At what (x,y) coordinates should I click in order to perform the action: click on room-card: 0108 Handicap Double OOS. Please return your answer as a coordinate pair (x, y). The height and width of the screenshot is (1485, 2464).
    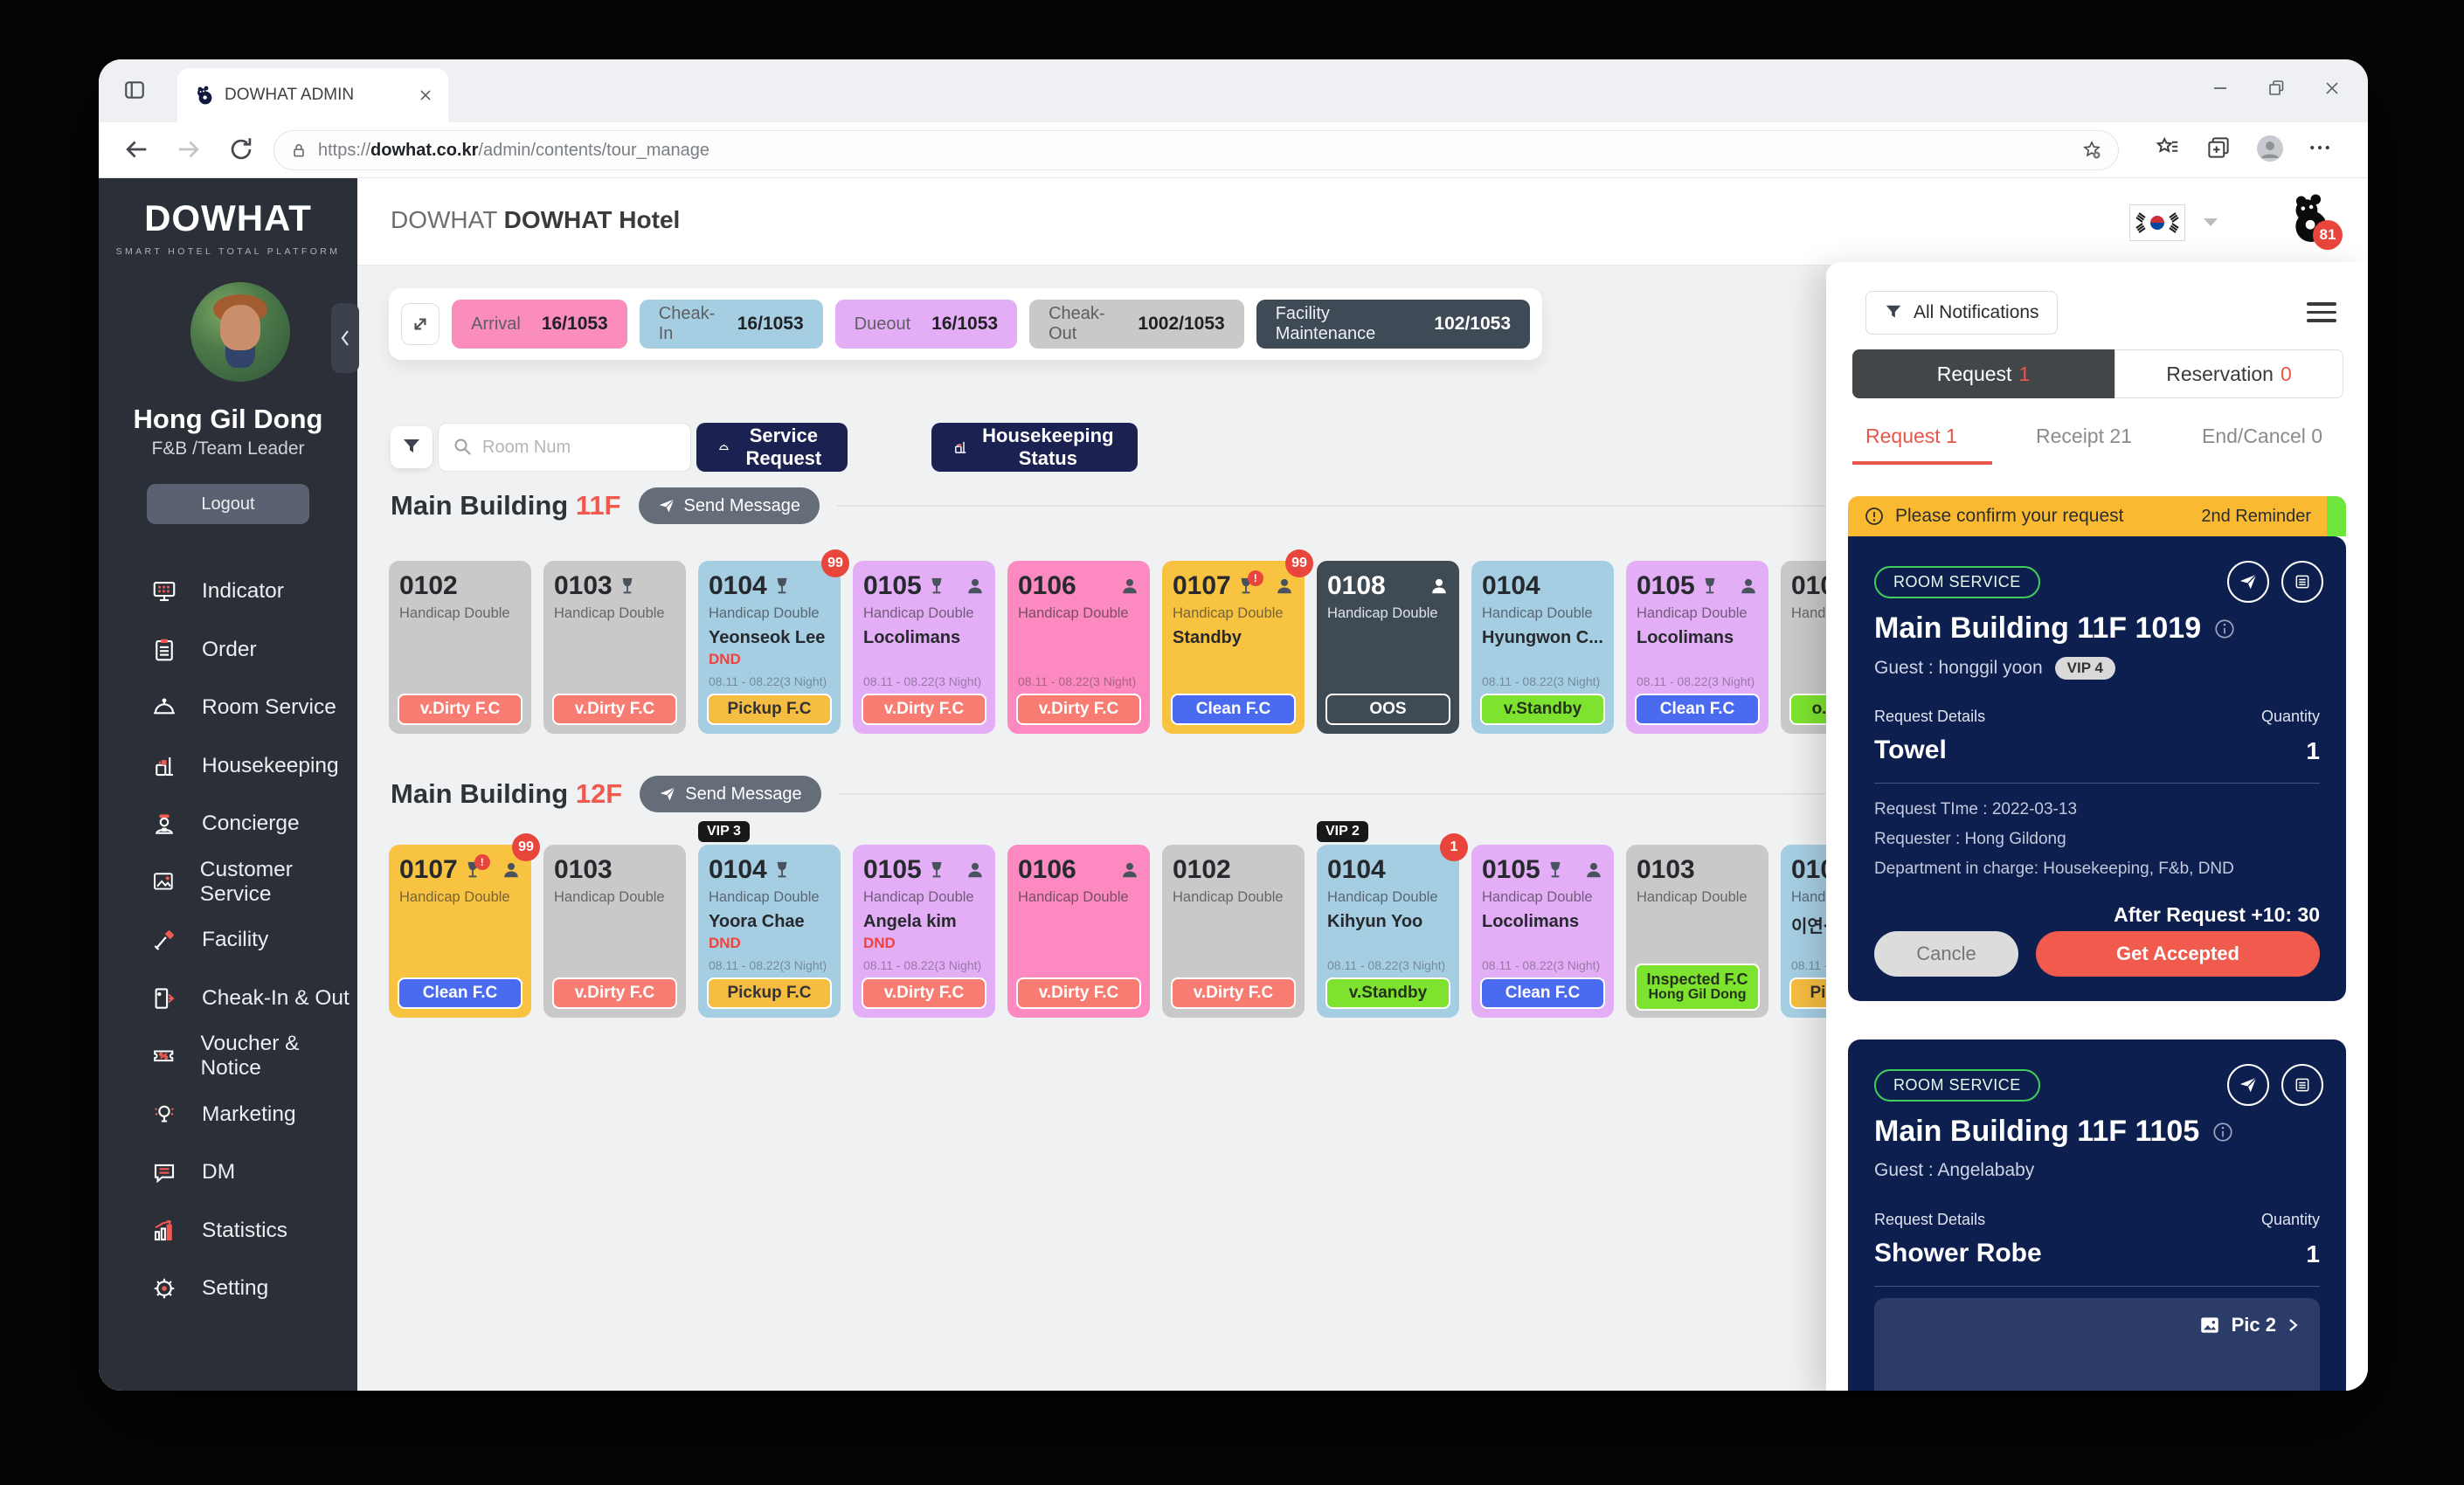
    Looking at the image, I should click on (1388, 647).